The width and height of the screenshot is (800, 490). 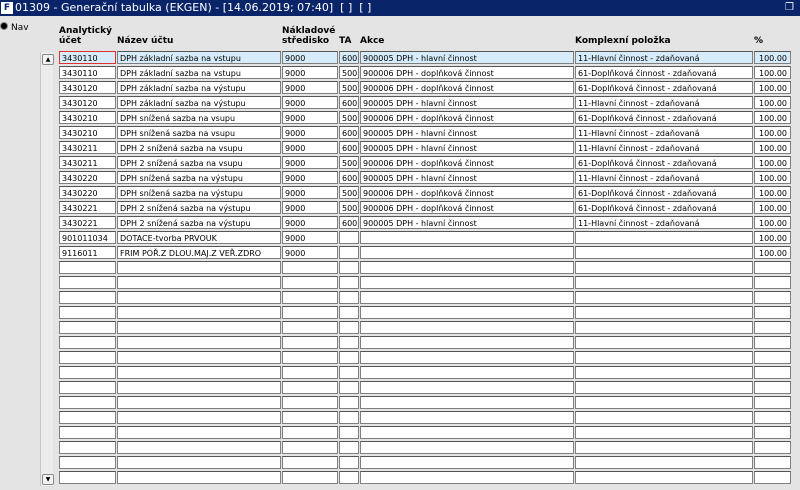 I want to click on scroll-down: ▼, so click(x=48, y=479).